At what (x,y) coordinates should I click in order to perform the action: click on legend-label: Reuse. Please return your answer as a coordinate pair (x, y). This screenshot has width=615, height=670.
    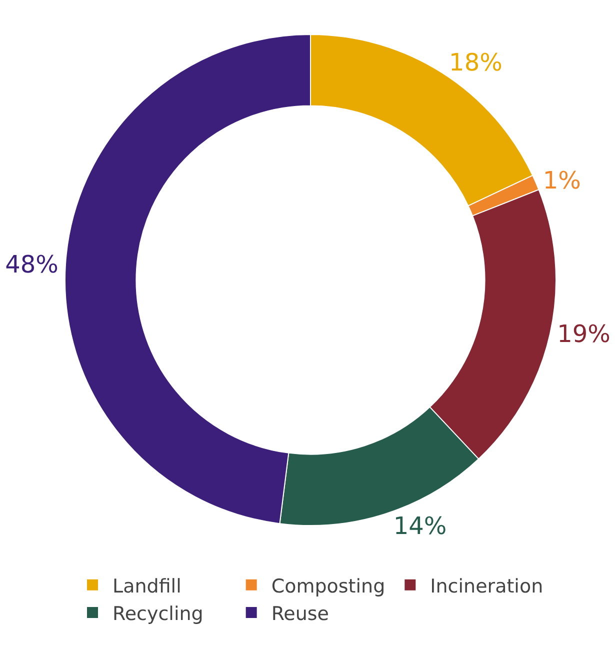
    Looking at the image, I should click on (300, 613).